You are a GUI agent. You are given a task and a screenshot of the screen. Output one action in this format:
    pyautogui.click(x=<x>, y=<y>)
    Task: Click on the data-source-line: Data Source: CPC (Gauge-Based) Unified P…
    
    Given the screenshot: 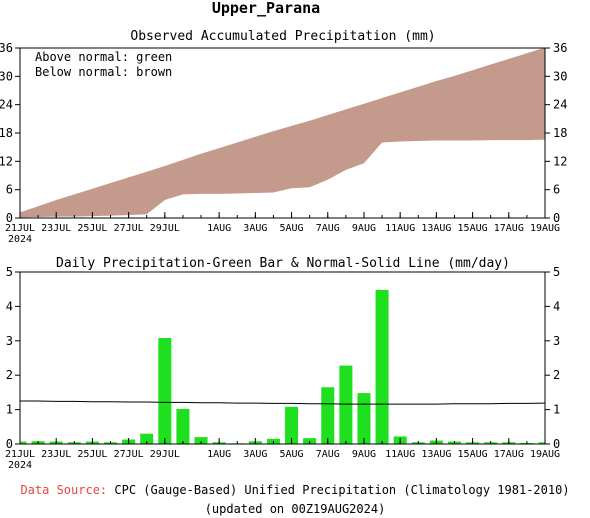 What is the action you would take?
    pyautogui.click(x=295, y=490)
    